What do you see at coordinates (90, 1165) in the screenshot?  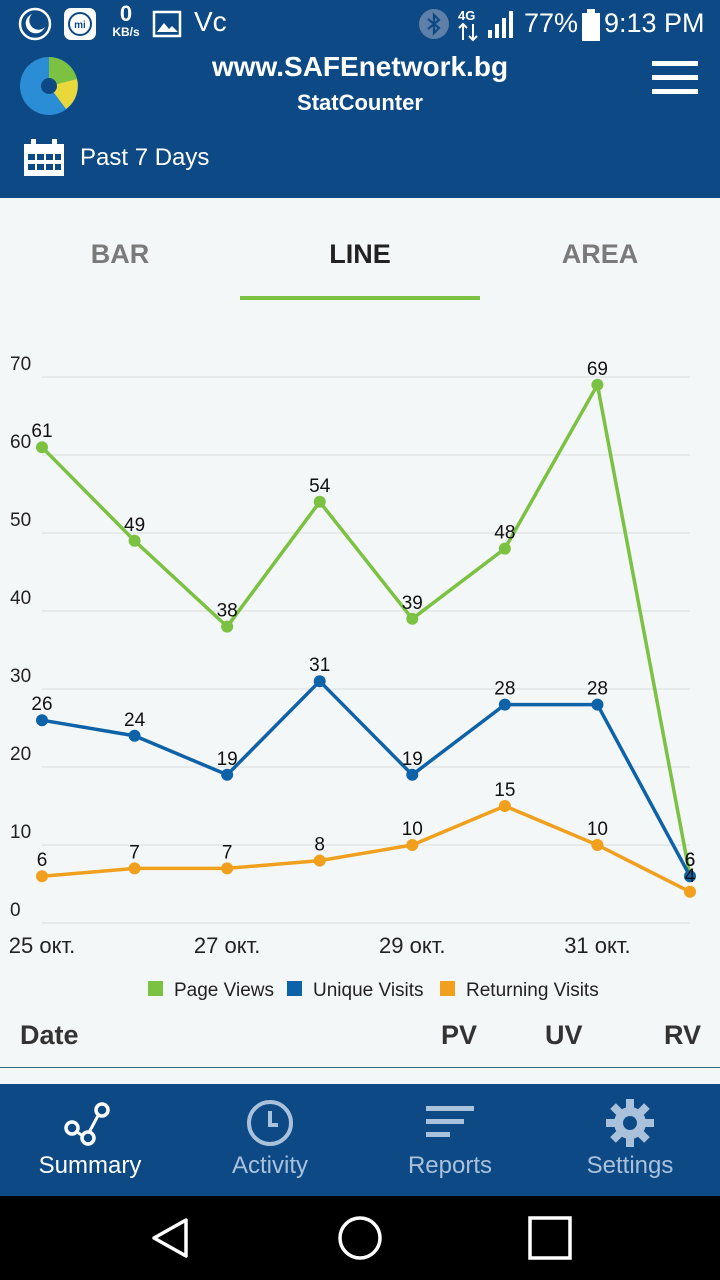 I see `nav-summary-label: Summary` at bounding box center [90, 1165].